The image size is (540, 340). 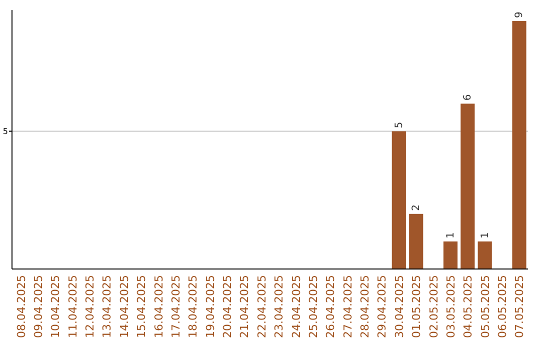 I want to click on x-tick-label: 14.04.2025, so click(x=124, y=306).